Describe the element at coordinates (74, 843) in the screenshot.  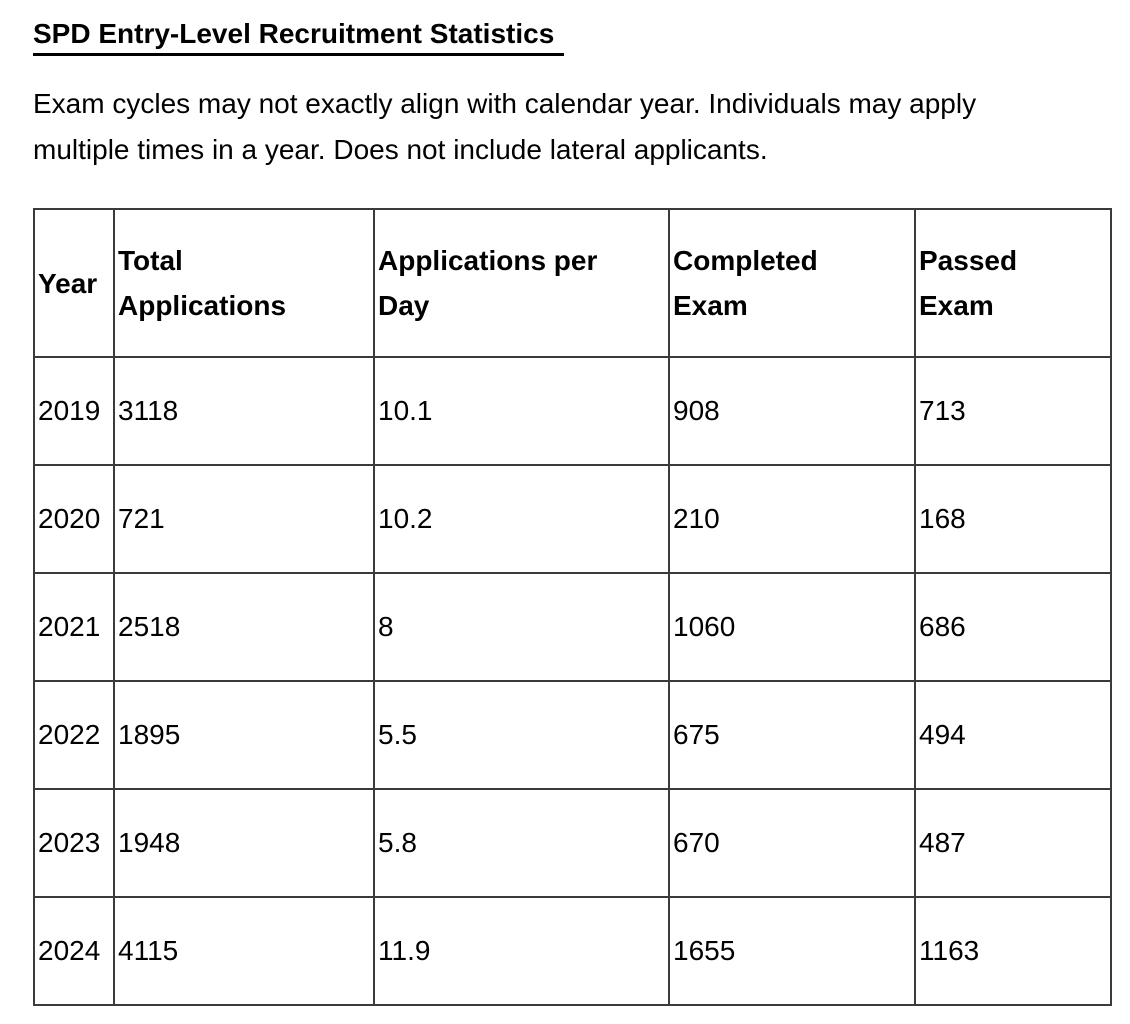
I see `cell-year: 2023` at that location.